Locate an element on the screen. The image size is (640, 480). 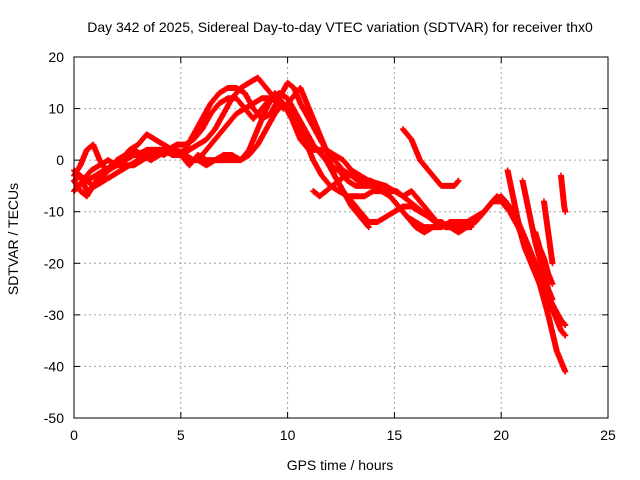
y-tick-label: -50 is located at coordinates (54, 418).